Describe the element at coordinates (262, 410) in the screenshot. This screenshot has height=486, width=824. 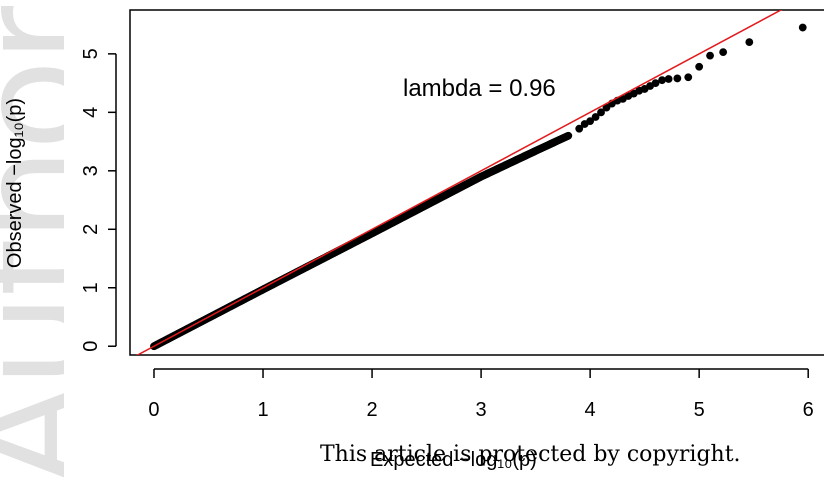
I see `x-tick-label: 1` at that location.